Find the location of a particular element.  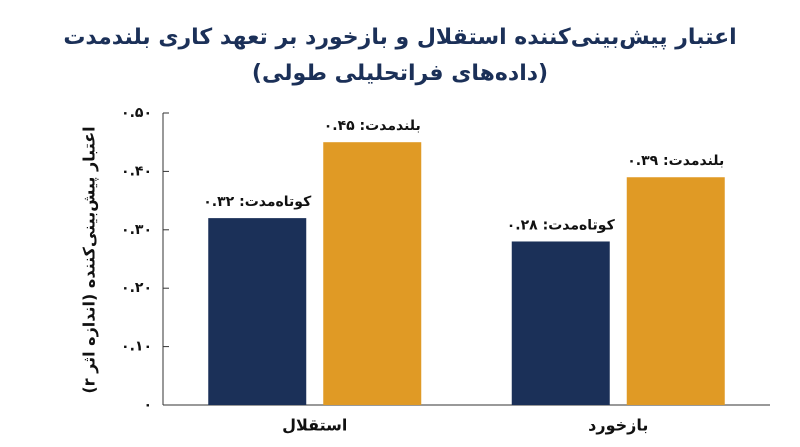

y-tick-label: ۰.۴۰ is located at coordinates (136, 171).